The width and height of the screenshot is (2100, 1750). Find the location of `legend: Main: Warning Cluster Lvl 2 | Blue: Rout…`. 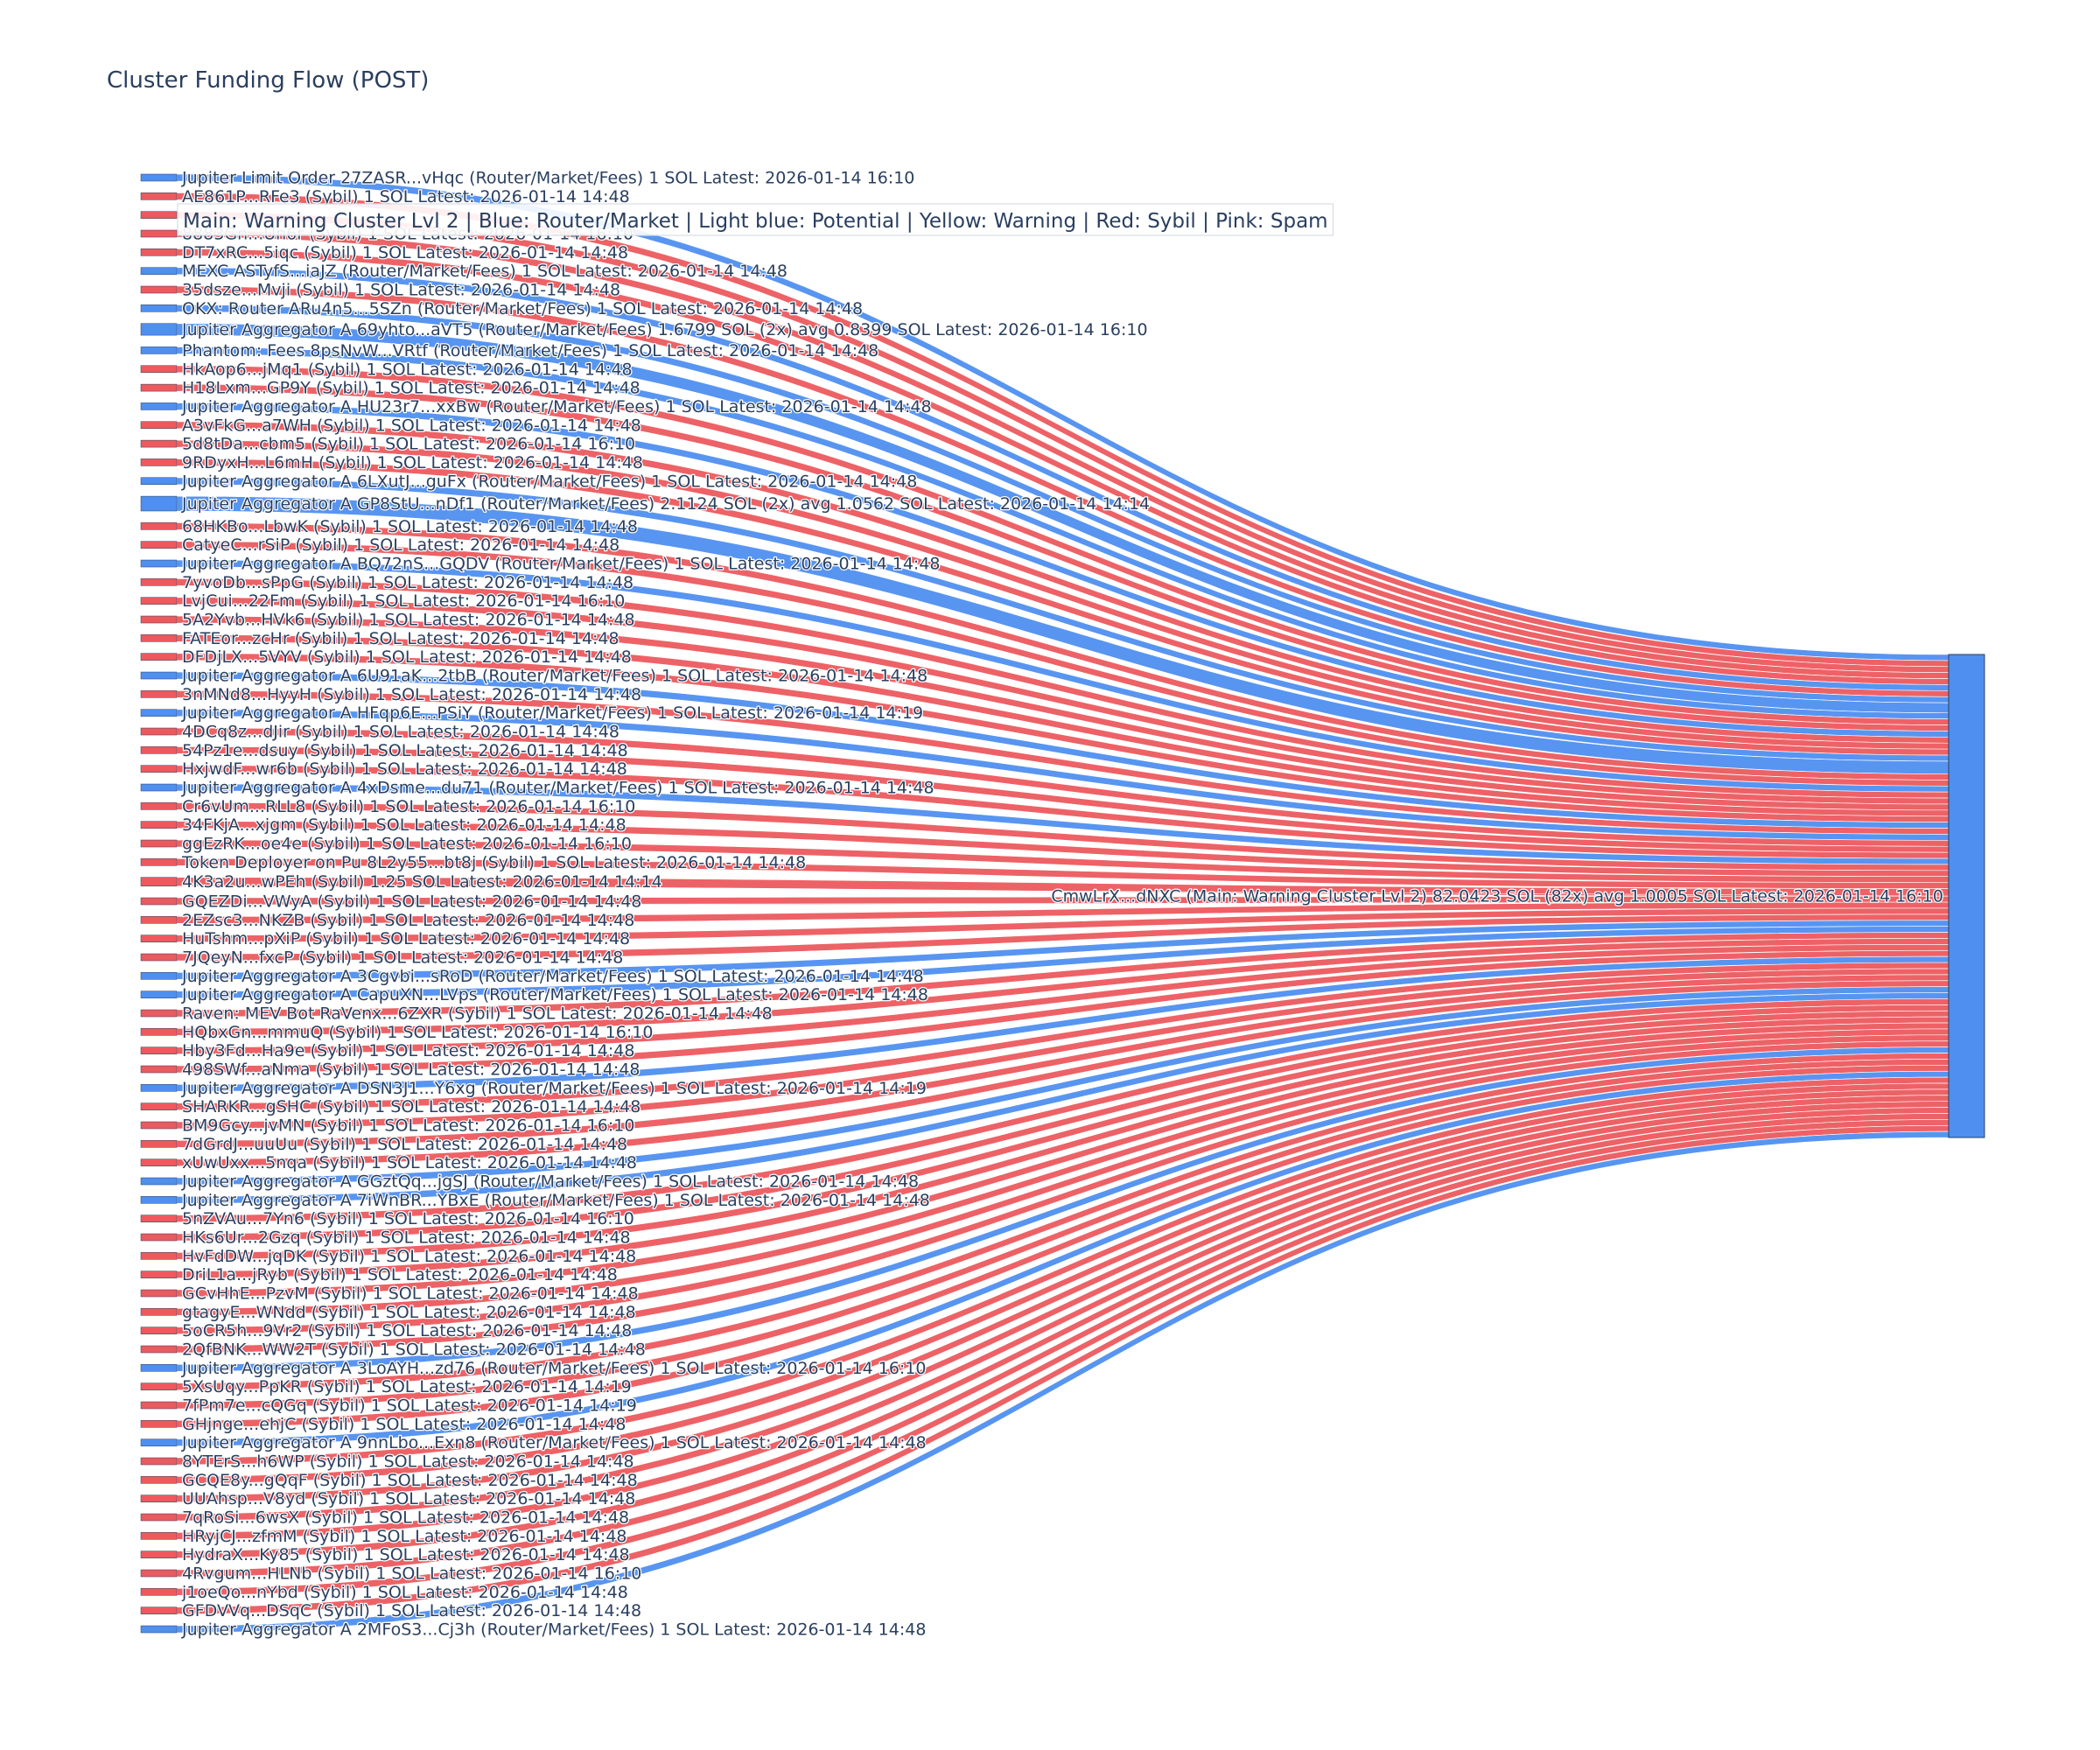

legend: Main: Warning Cluster Lvl 2 | Blue: Rout… is located at coordinates (755, 219).